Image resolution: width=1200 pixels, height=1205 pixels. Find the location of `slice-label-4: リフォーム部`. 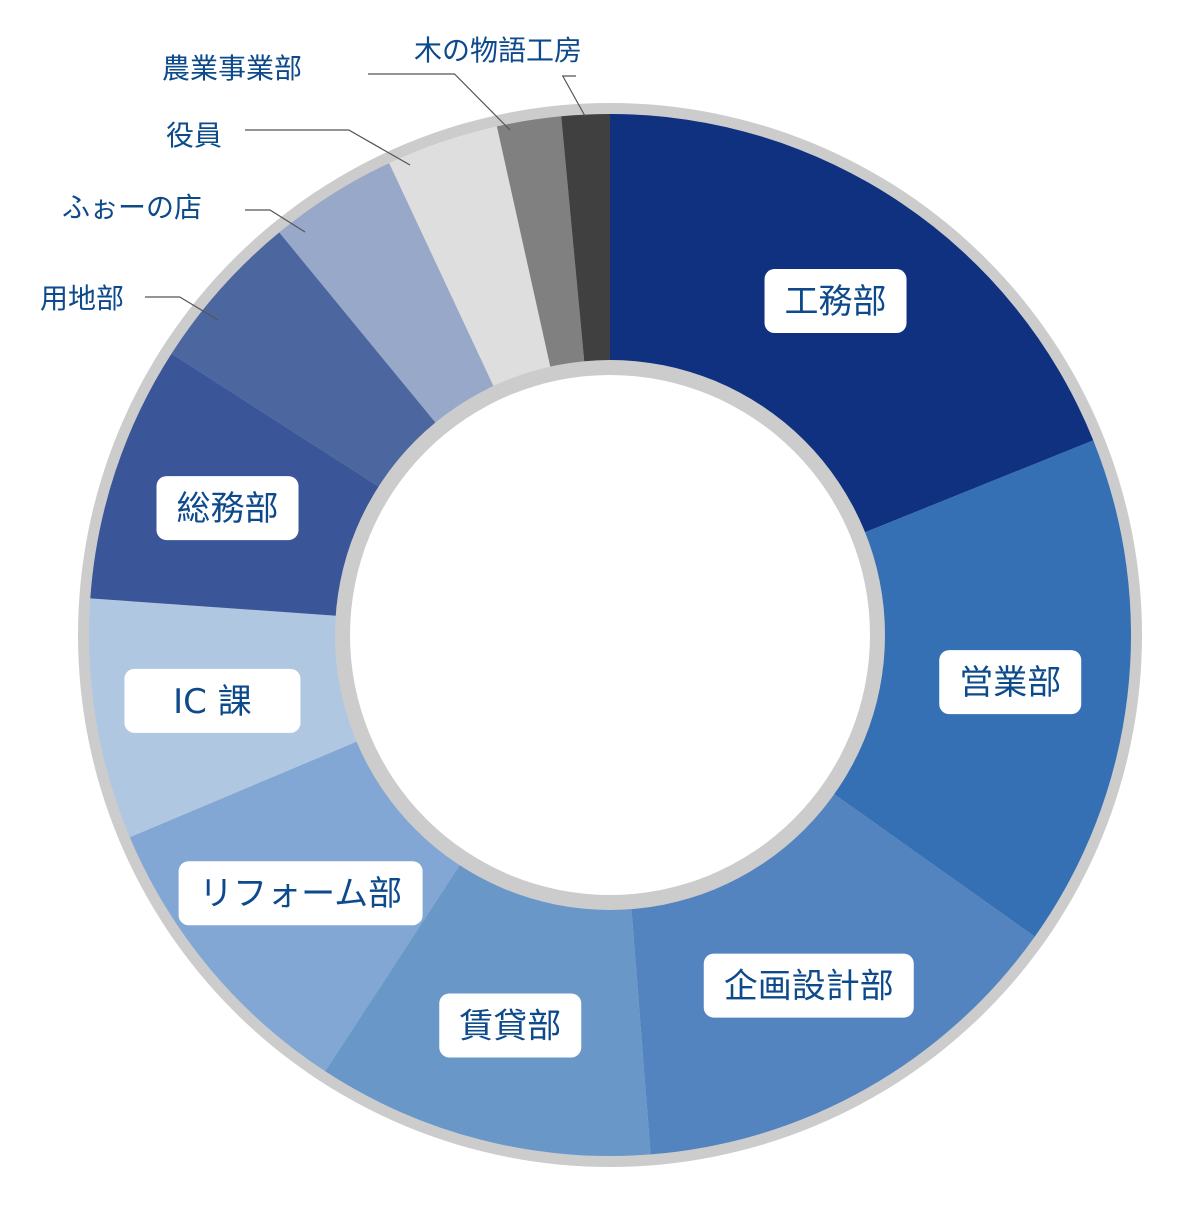

slice-label-4: リフォーム部 is located at coordinates (300, 893).